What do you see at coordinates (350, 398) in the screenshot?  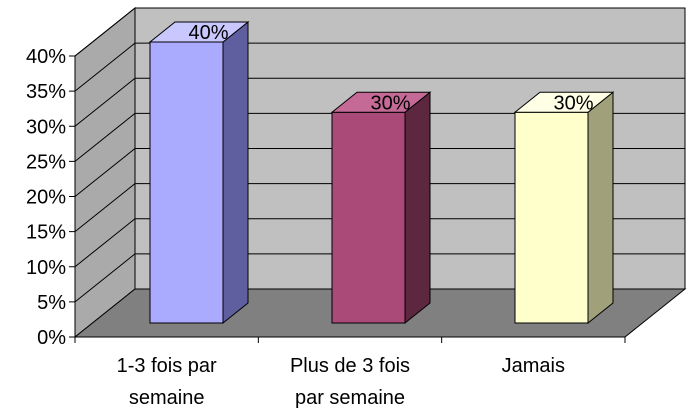 I see `category-label: par semaine` at bounding box center [350, 398].